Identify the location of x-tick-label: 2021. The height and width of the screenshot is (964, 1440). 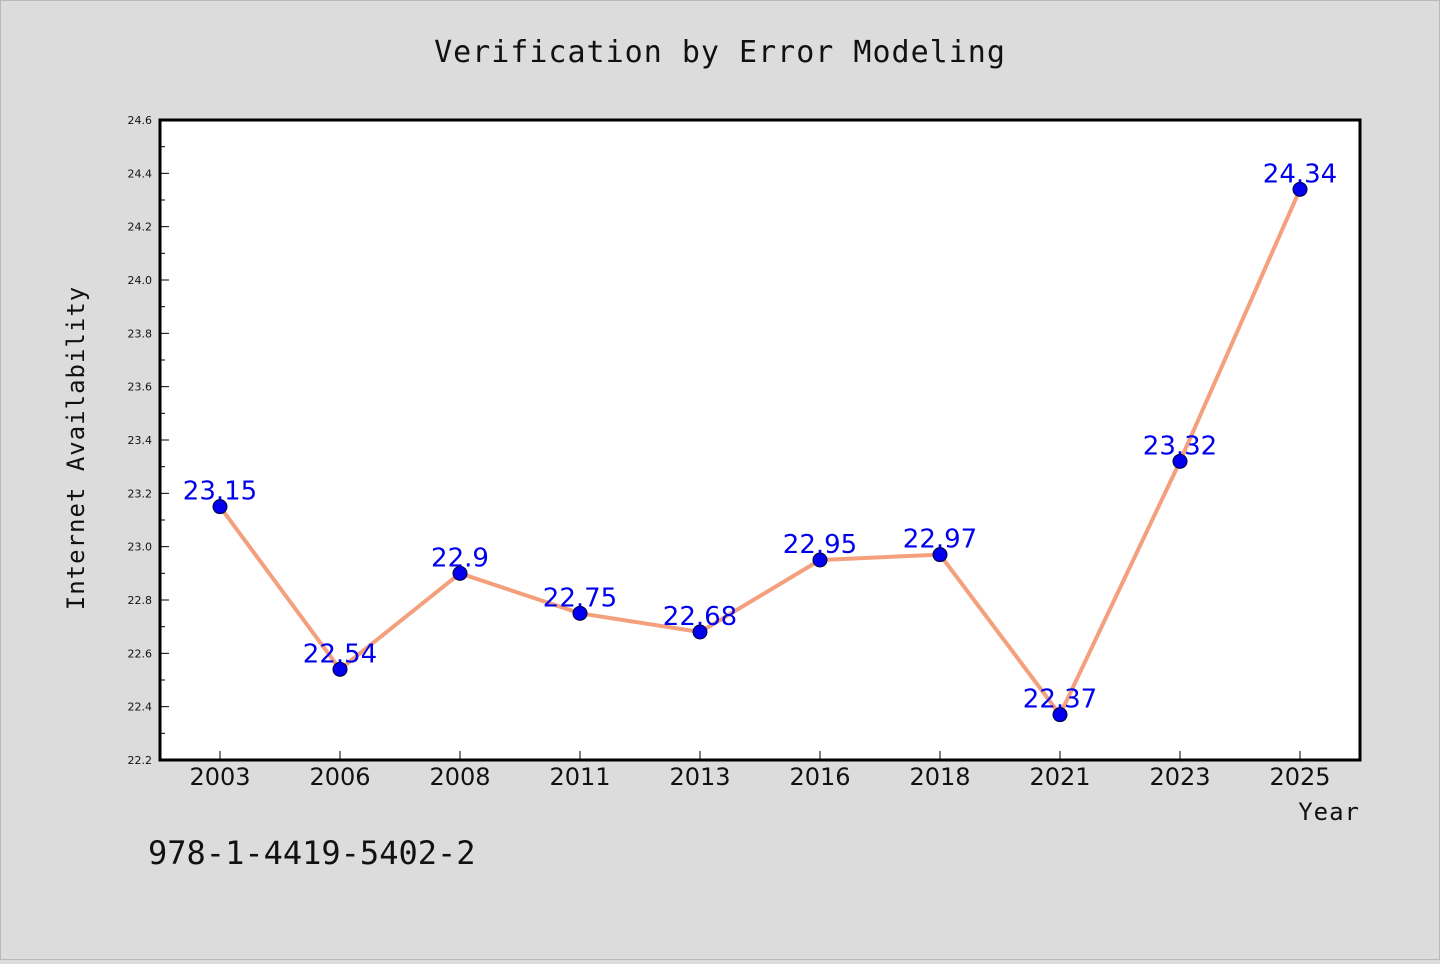
(1059, 777).